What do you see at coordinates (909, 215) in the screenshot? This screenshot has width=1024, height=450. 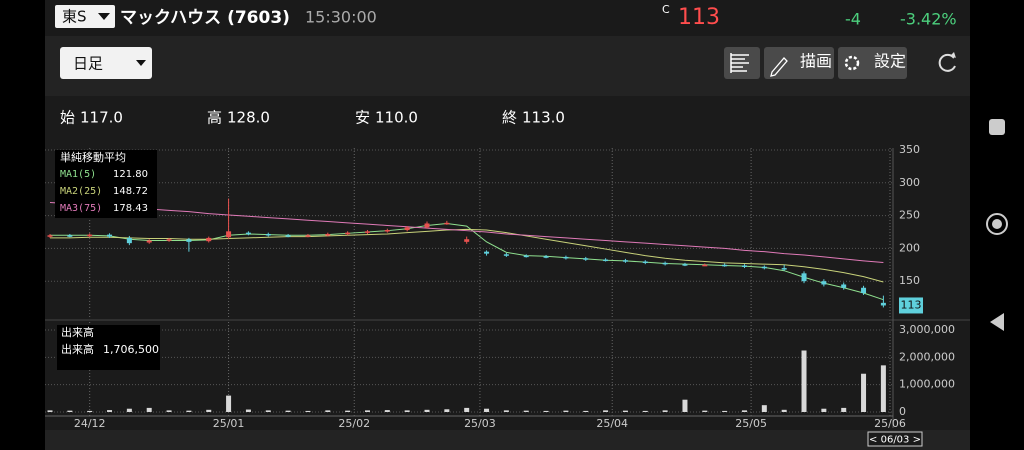 I see `y-tick-label: 250` at bounding box center [909, 215].